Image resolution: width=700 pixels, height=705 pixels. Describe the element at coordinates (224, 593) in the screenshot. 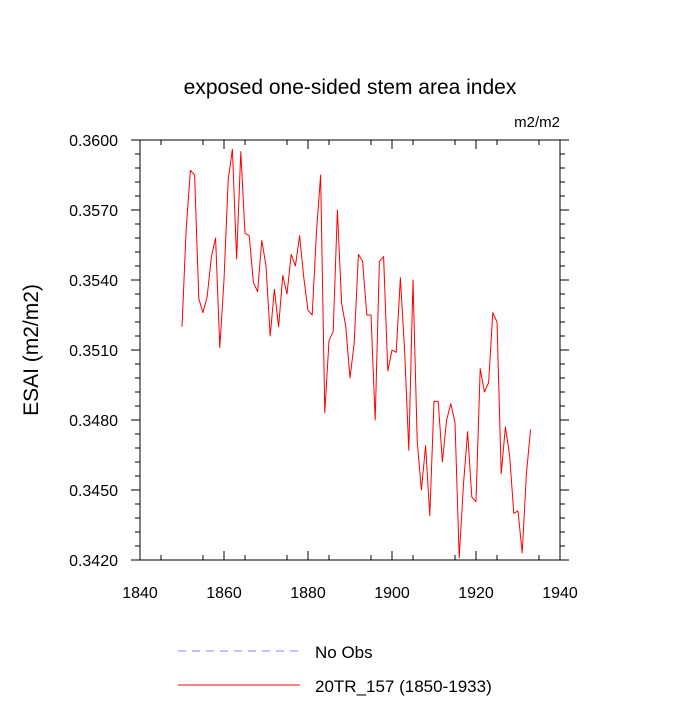

I see `x-tick-label: 1860` at that location.